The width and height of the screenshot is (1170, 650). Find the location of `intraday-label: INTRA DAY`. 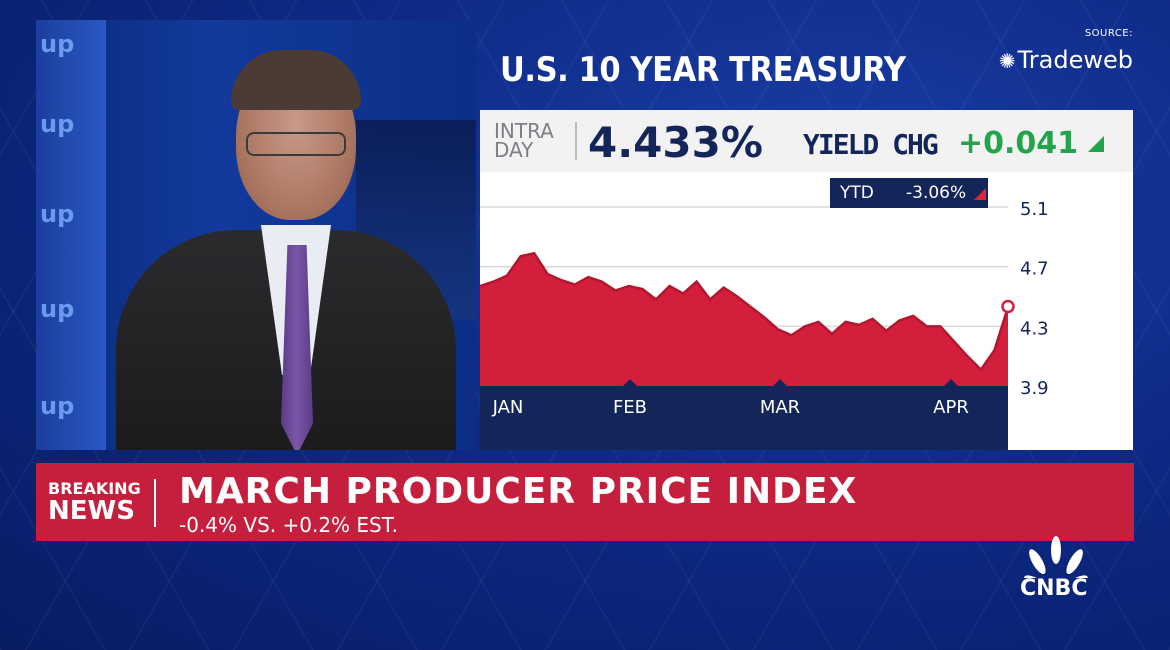

intraday-label: INTRA DAY is located at coordinates (524, 140).